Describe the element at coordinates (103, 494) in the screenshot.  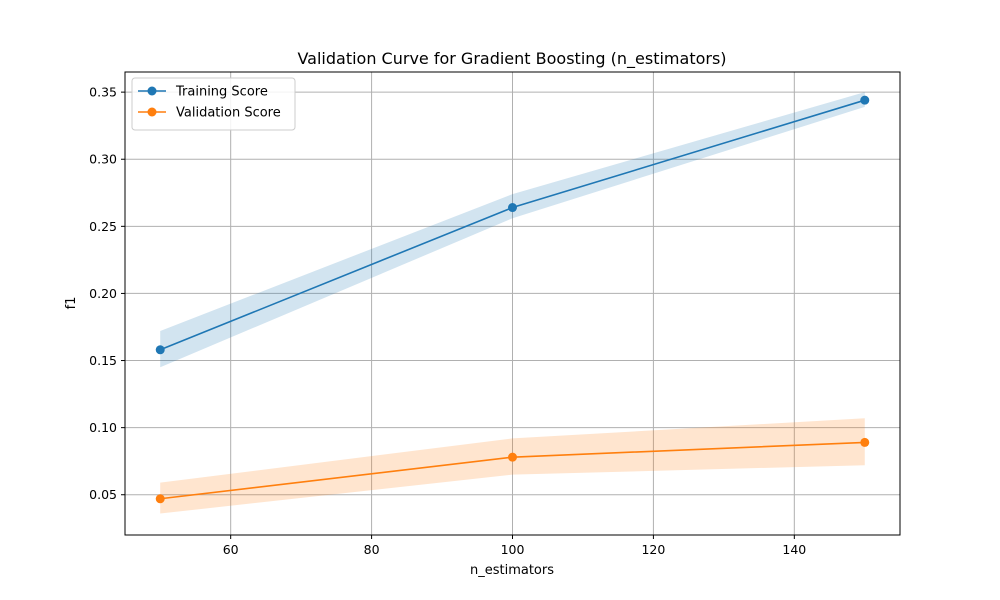
I see `y-tick-label: 0.05` at that location.